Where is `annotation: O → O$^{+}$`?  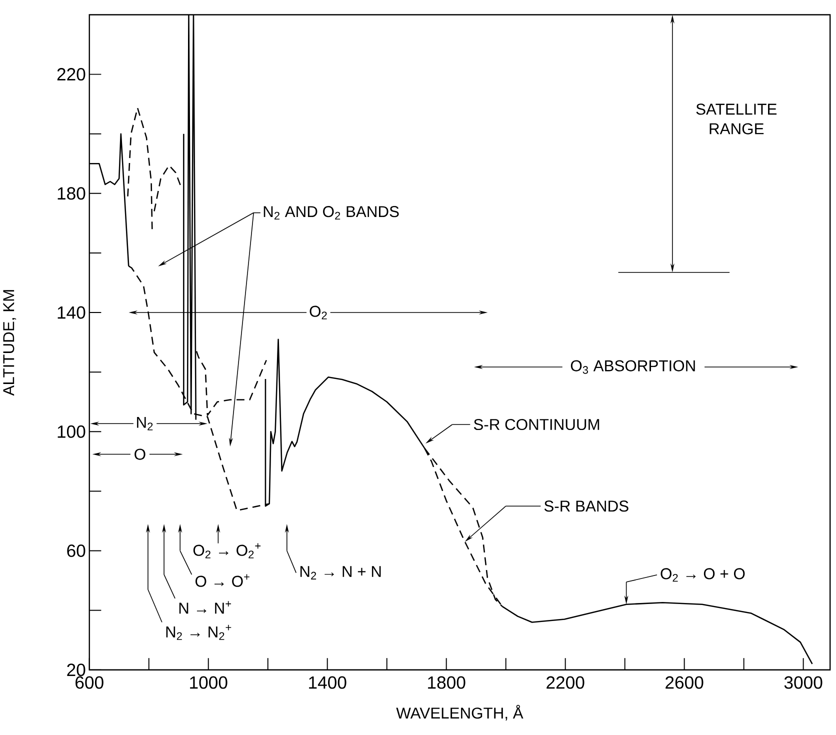
annotation: O → O$^{+}$ is located at coordinates (223, 580).